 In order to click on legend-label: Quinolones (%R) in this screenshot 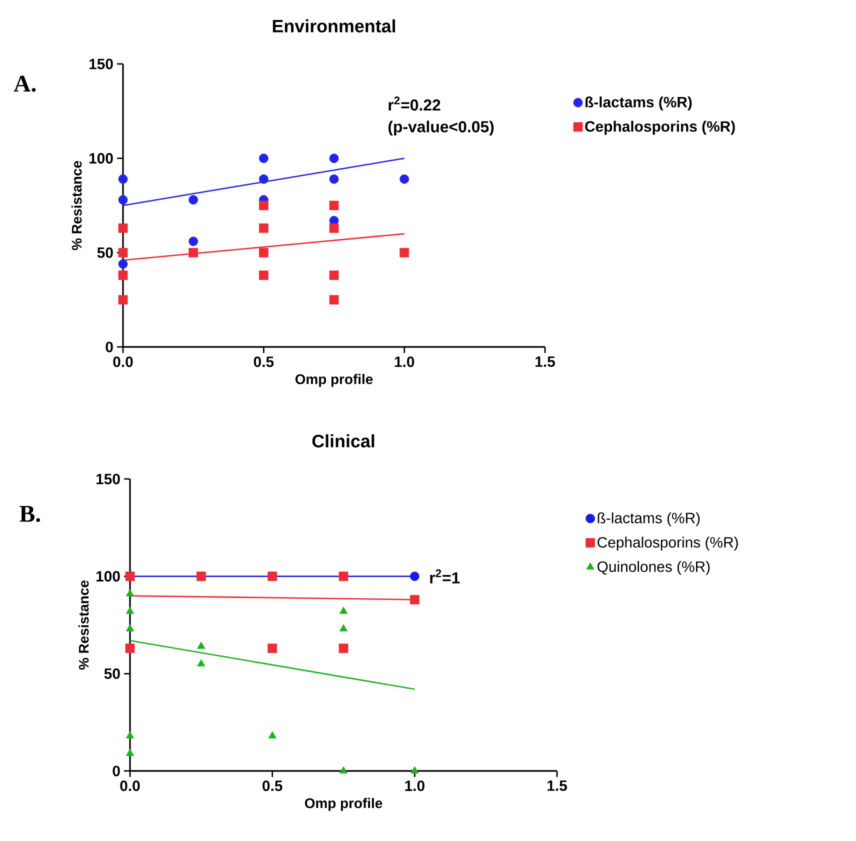, I will do `click(654, 567)`.